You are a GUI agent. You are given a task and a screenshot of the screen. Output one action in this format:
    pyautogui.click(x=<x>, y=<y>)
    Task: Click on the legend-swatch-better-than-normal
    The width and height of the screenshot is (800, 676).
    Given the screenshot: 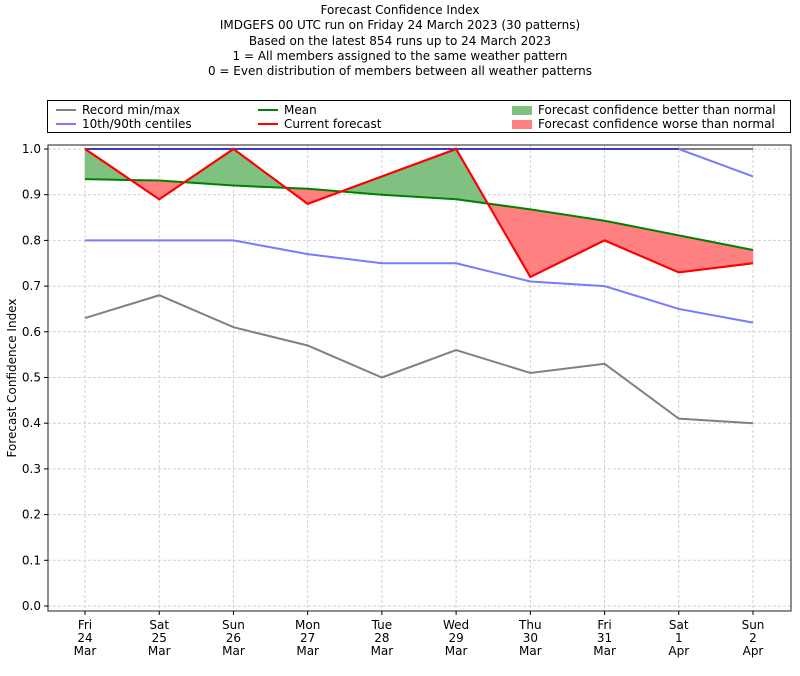 What is the action you would take?
    pyautogui.click(x=522, y=110)
    